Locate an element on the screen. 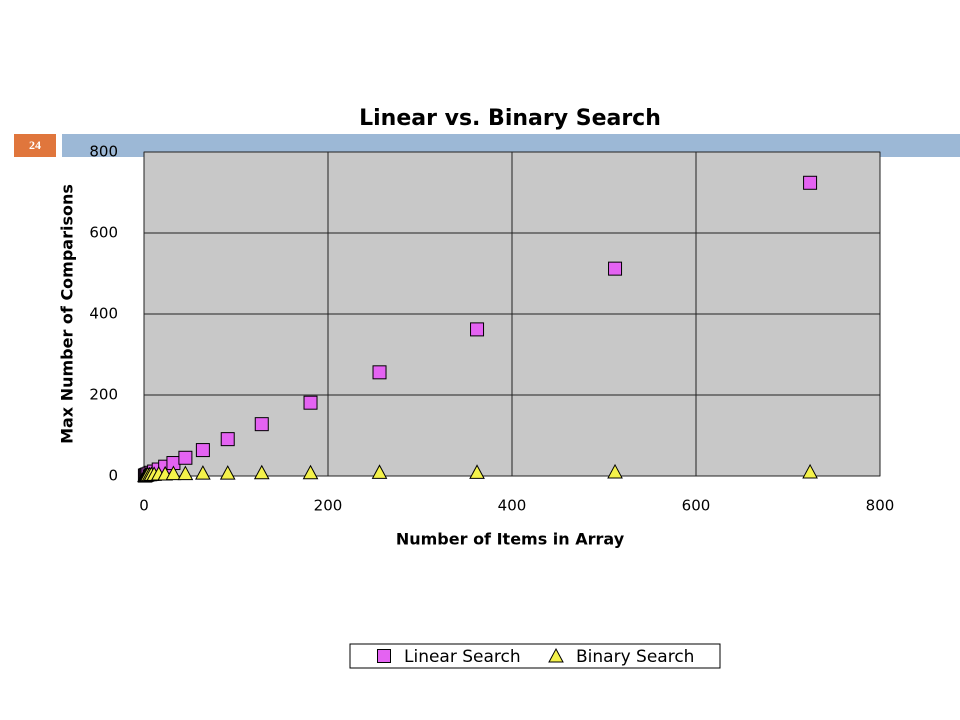 The image size is (960, 720). legend-label: Linear Search is located at coordinates (462, 657).